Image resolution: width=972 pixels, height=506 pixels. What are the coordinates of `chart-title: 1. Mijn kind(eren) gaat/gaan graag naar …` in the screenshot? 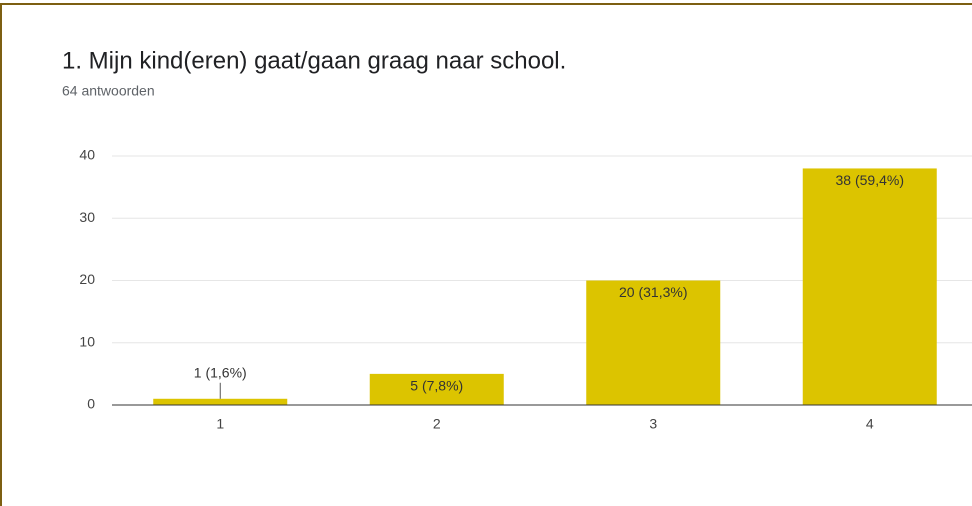 It's located at (314, 60).